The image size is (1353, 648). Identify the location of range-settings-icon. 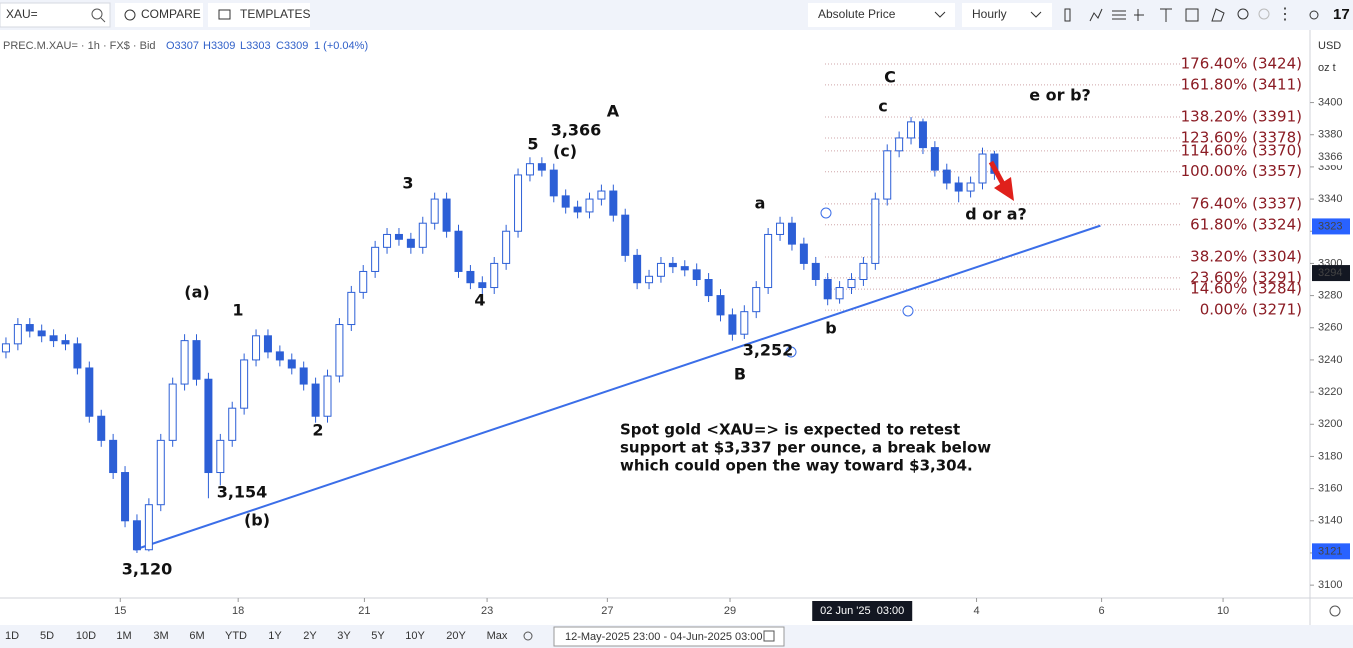
(528, 636).